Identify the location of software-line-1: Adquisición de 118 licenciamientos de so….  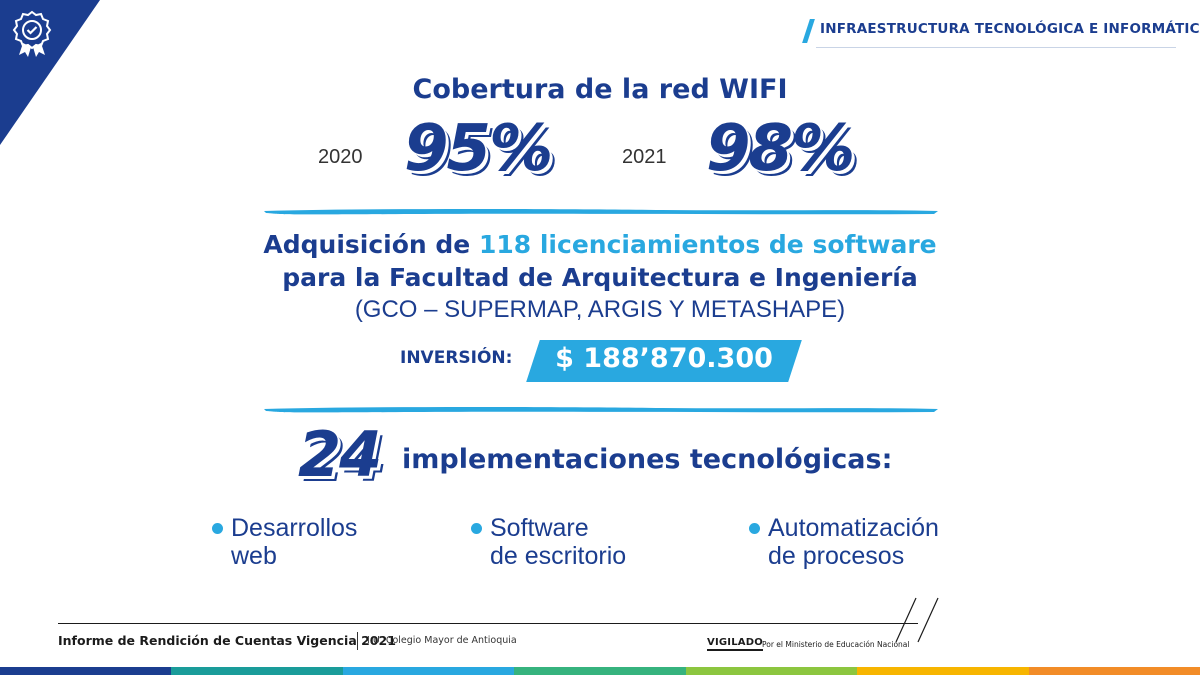
(600, 244).